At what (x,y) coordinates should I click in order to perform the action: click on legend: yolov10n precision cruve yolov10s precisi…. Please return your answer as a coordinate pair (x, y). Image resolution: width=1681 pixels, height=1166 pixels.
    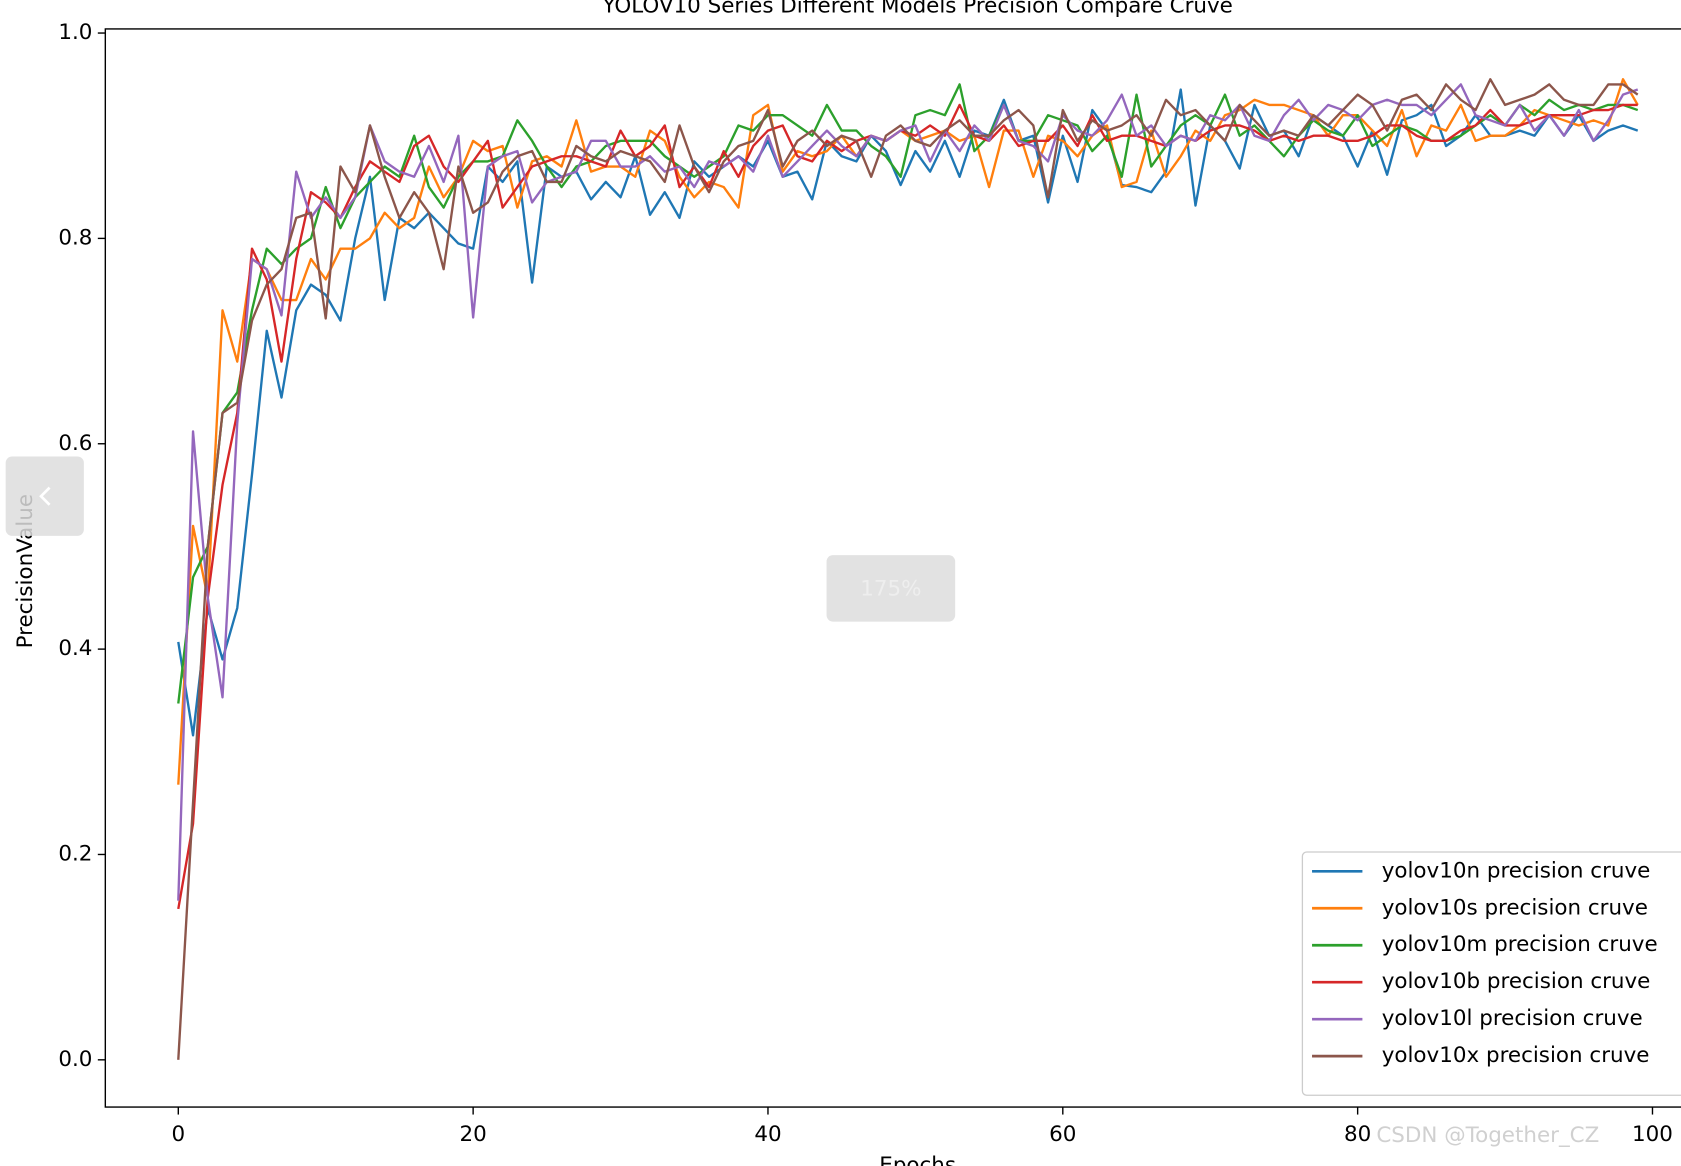
    Looking at the image, I should click on (1491, 973).